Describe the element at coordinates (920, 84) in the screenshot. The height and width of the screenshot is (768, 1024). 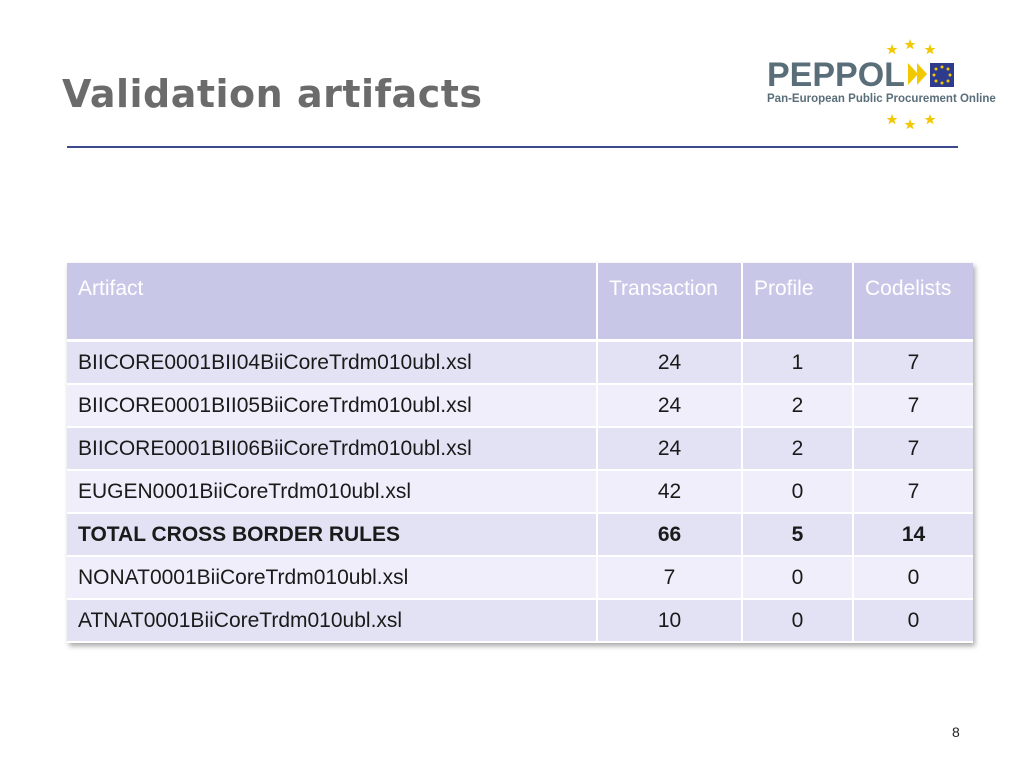
I see `eu-stars-flag-icon` at that location.